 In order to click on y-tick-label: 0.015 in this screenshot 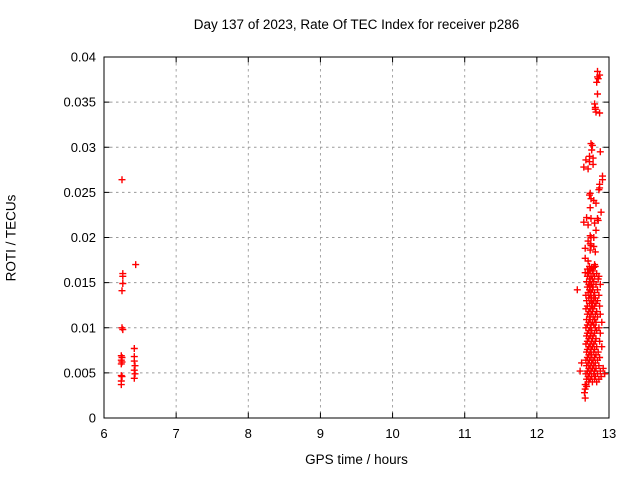, I will do `click(79, 282)`.